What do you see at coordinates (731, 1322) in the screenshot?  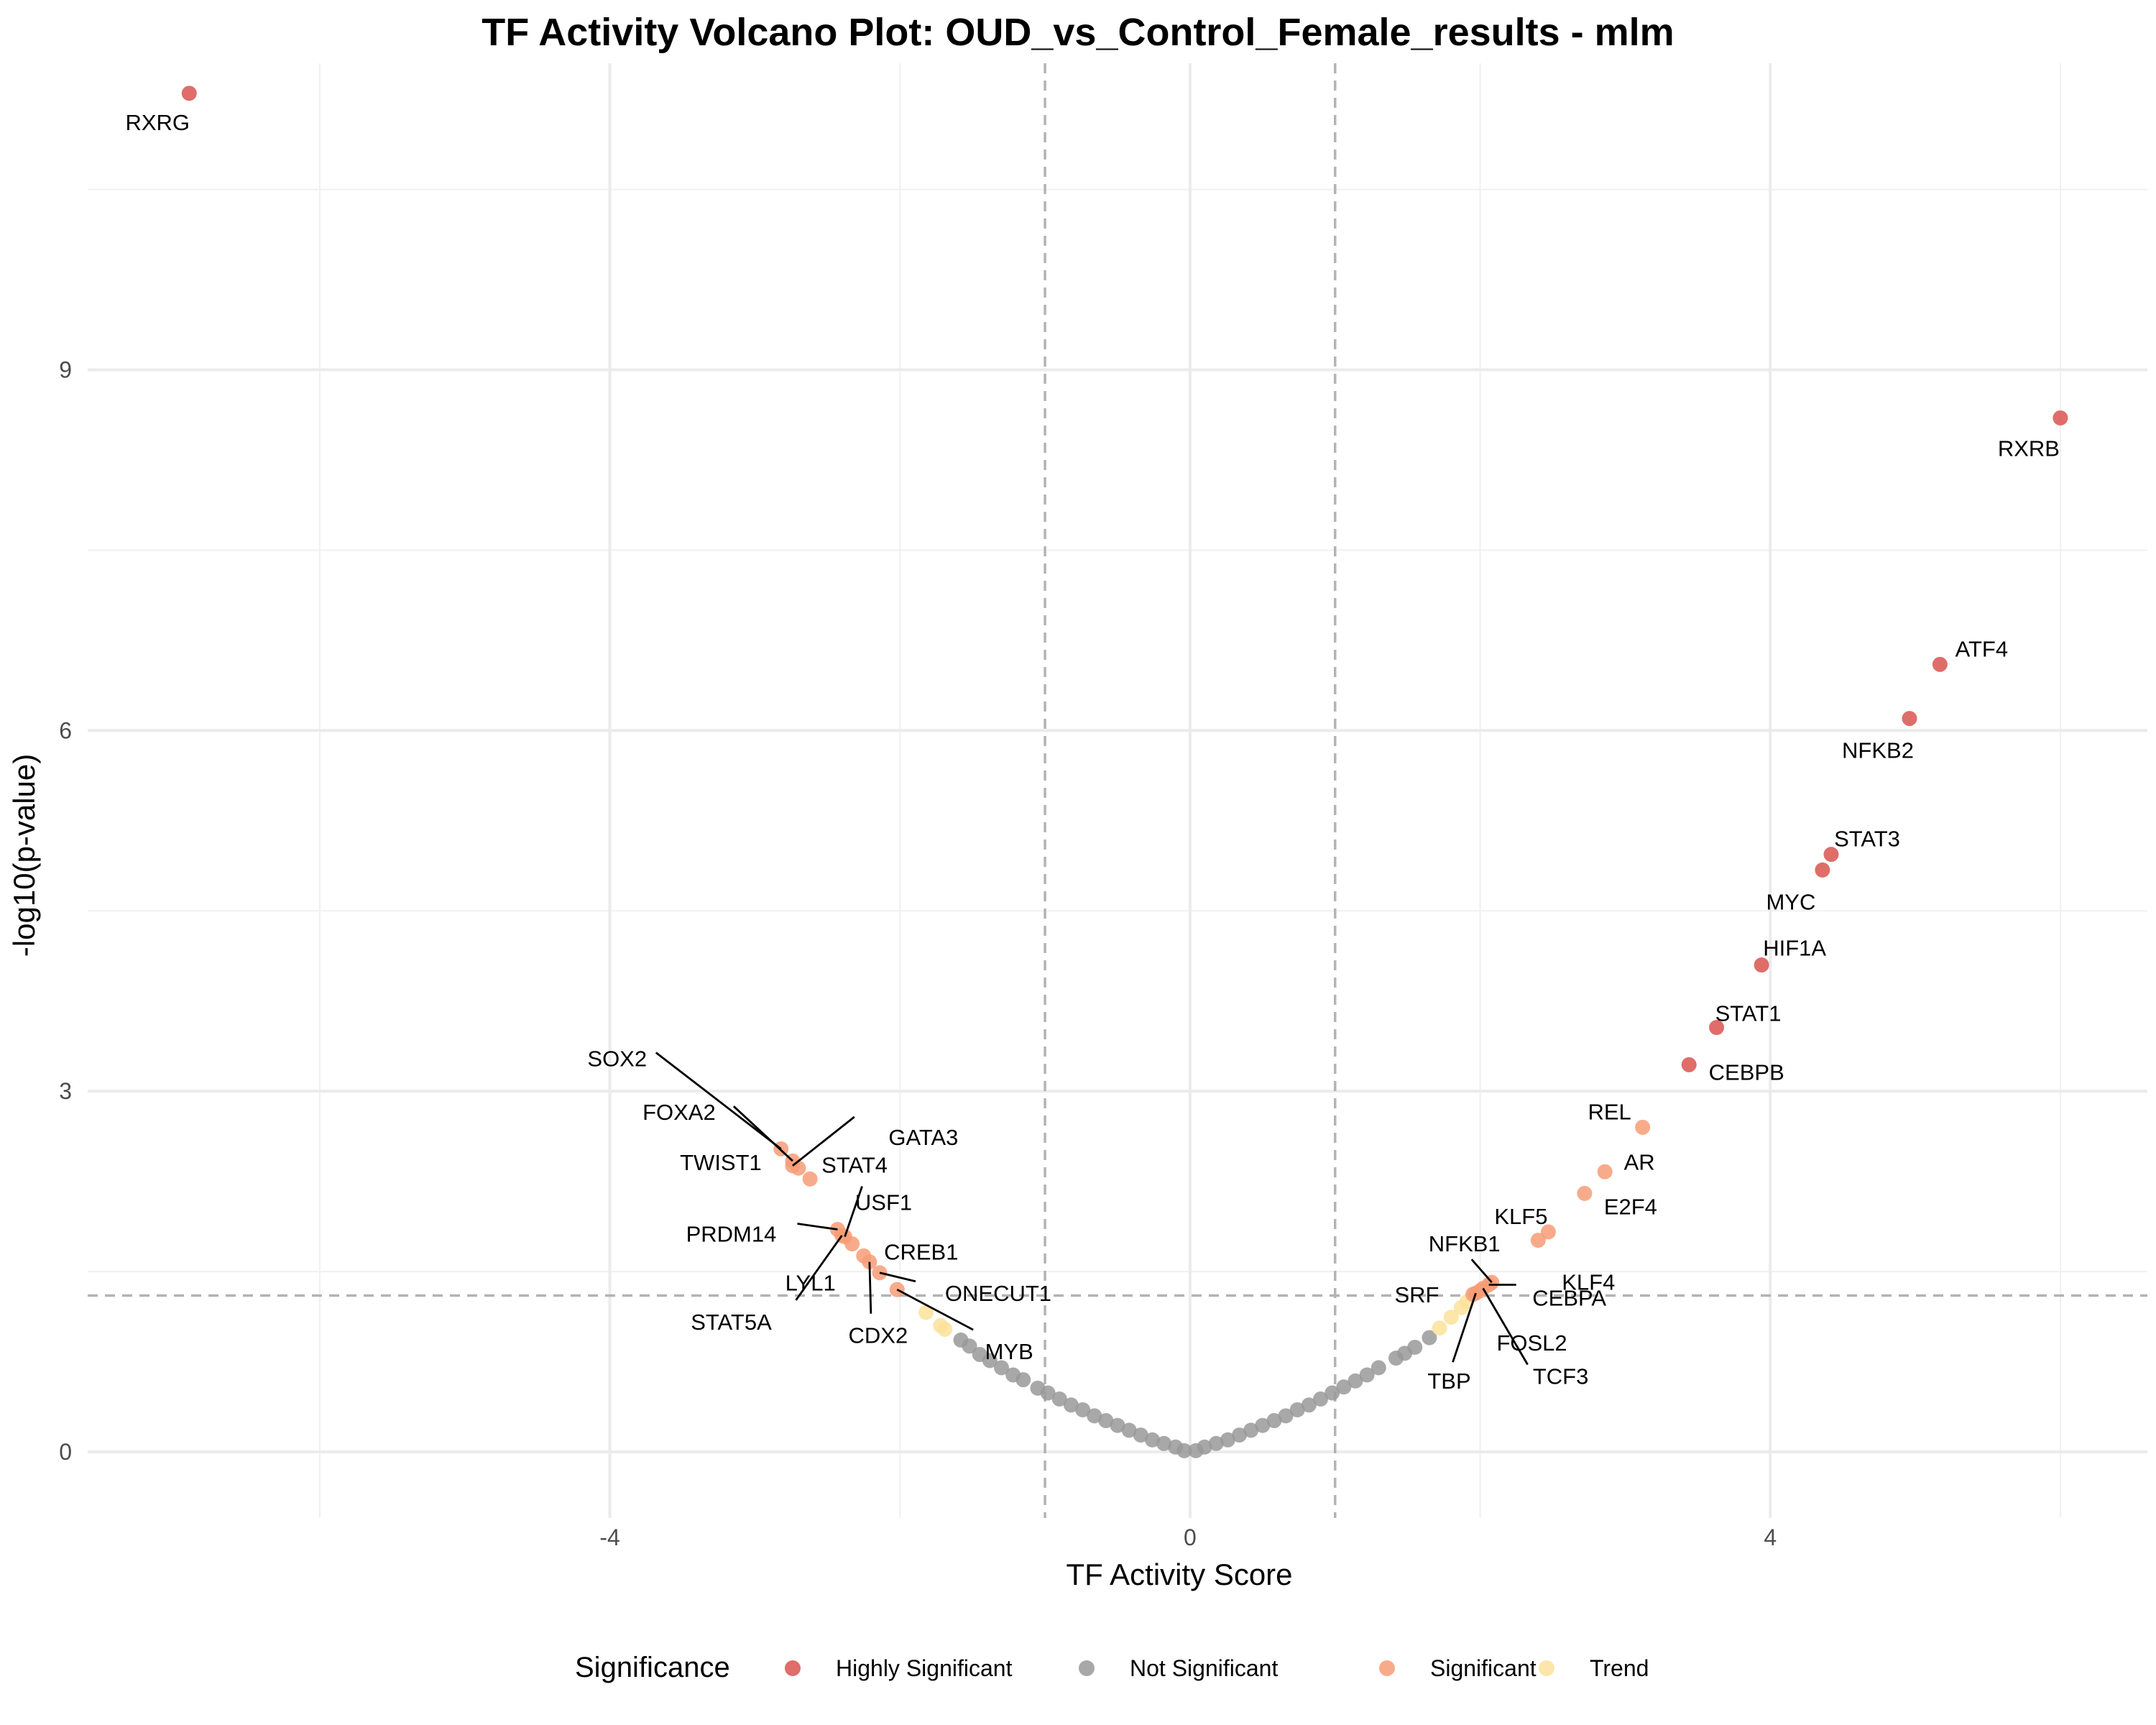 I see `point-label: STAT5A` at bounding box center [731, 1322].